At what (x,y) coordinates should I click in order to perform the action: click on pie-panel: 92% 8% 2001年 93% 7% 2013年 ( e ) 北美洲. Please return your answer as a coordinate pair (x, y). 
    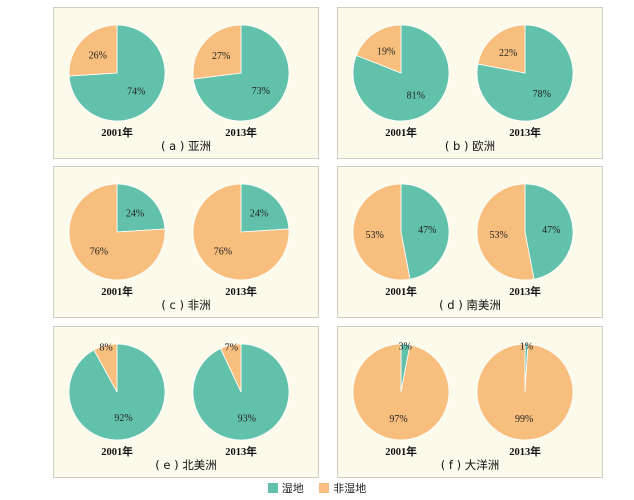
    Looking at the image, I should click on (186, 402).